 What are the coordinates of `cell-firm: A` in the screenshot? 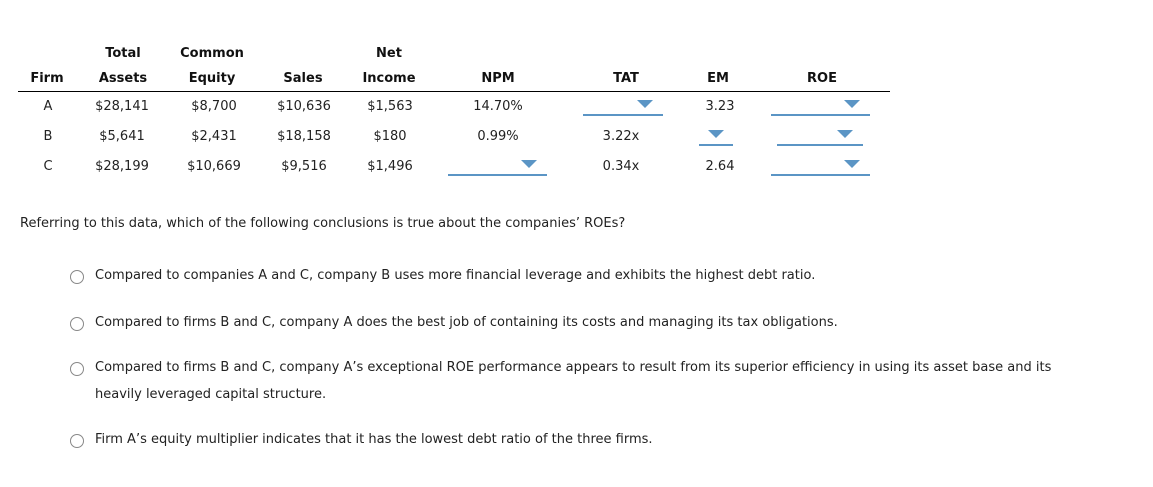 It's located at (48, 106).